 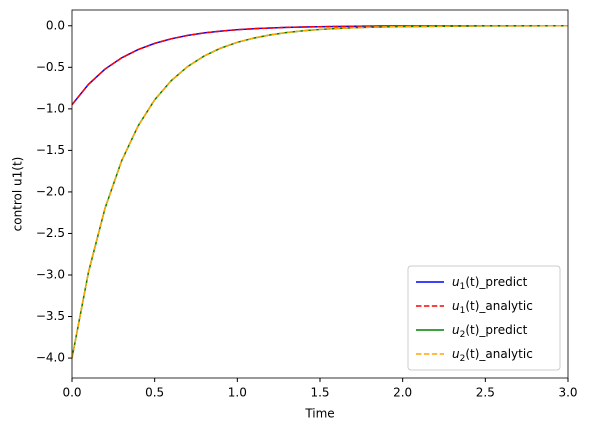 I want to click on y-tick-label: −4.0, so click(x=50, y=358).